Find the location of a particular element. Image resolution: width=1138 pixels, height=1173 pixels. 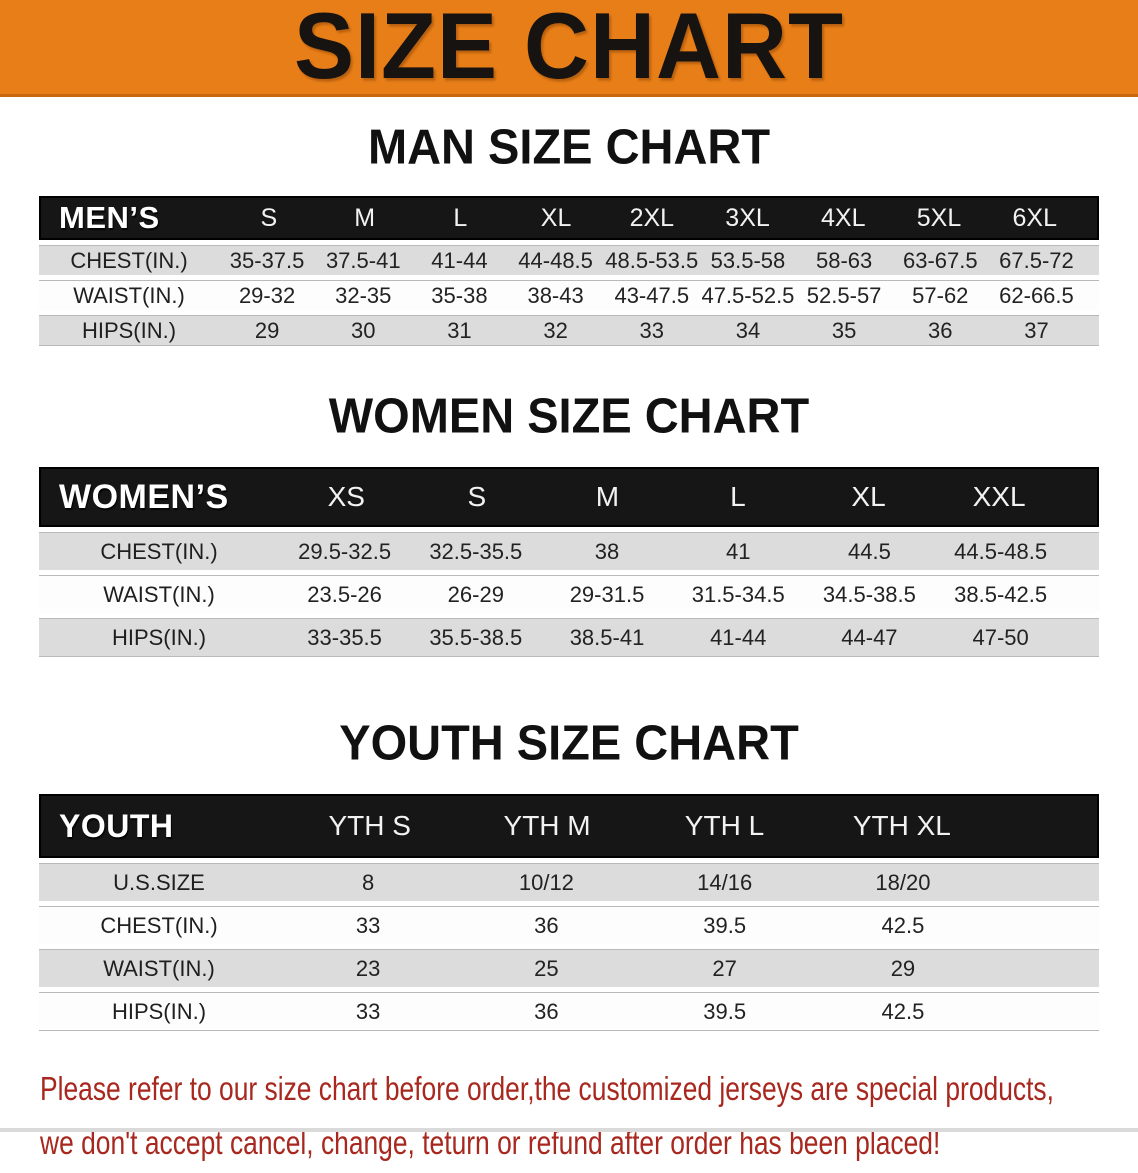

value-cell: 34.5-38.5 is located at coordinates (869, 594).